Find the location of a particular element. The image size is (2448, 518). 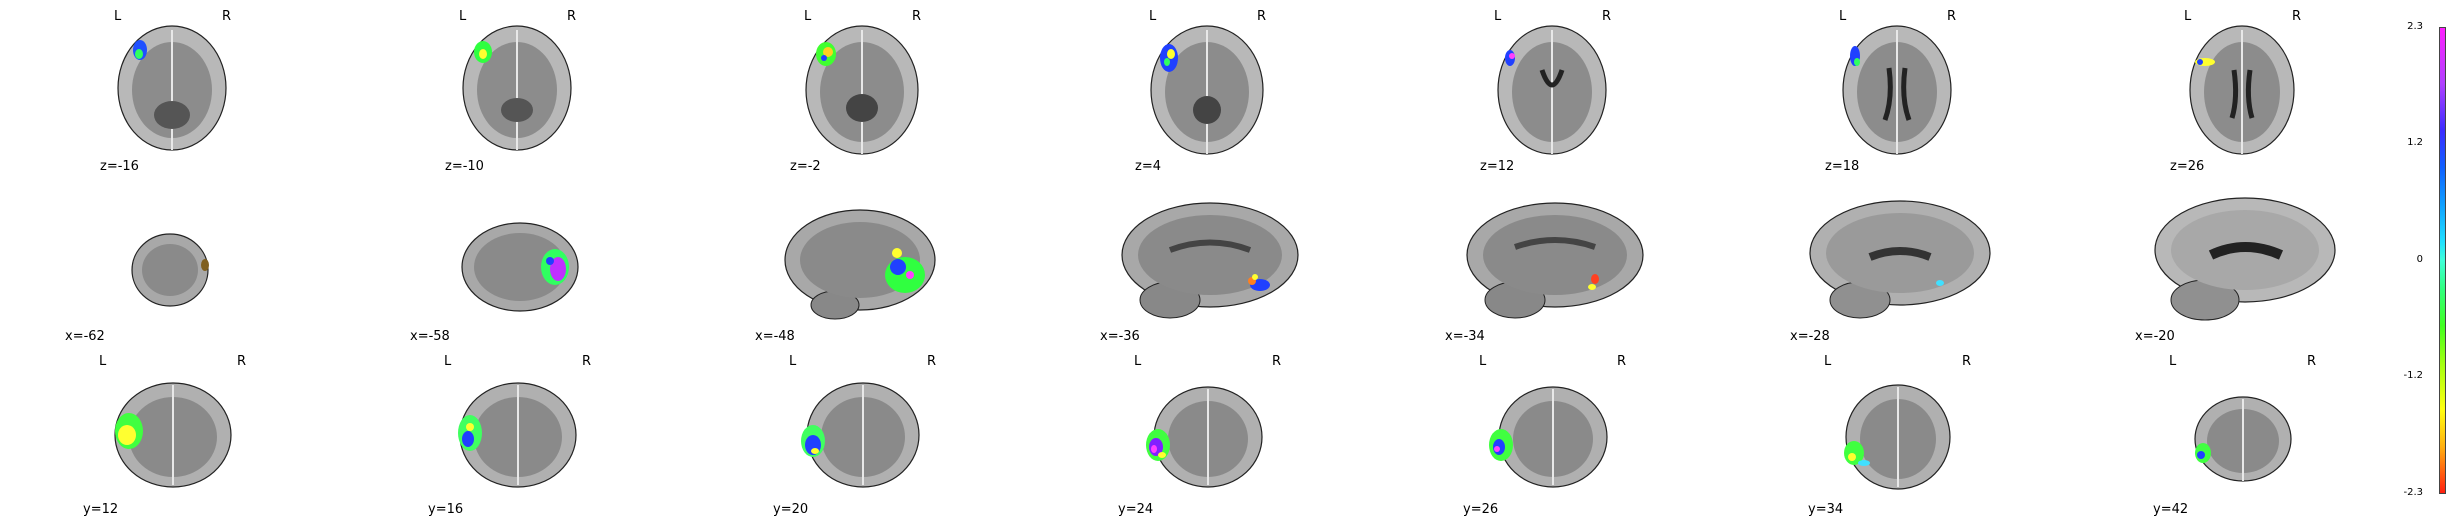

slice-coordinate: z=18 is located at coordinates (1842, 166).